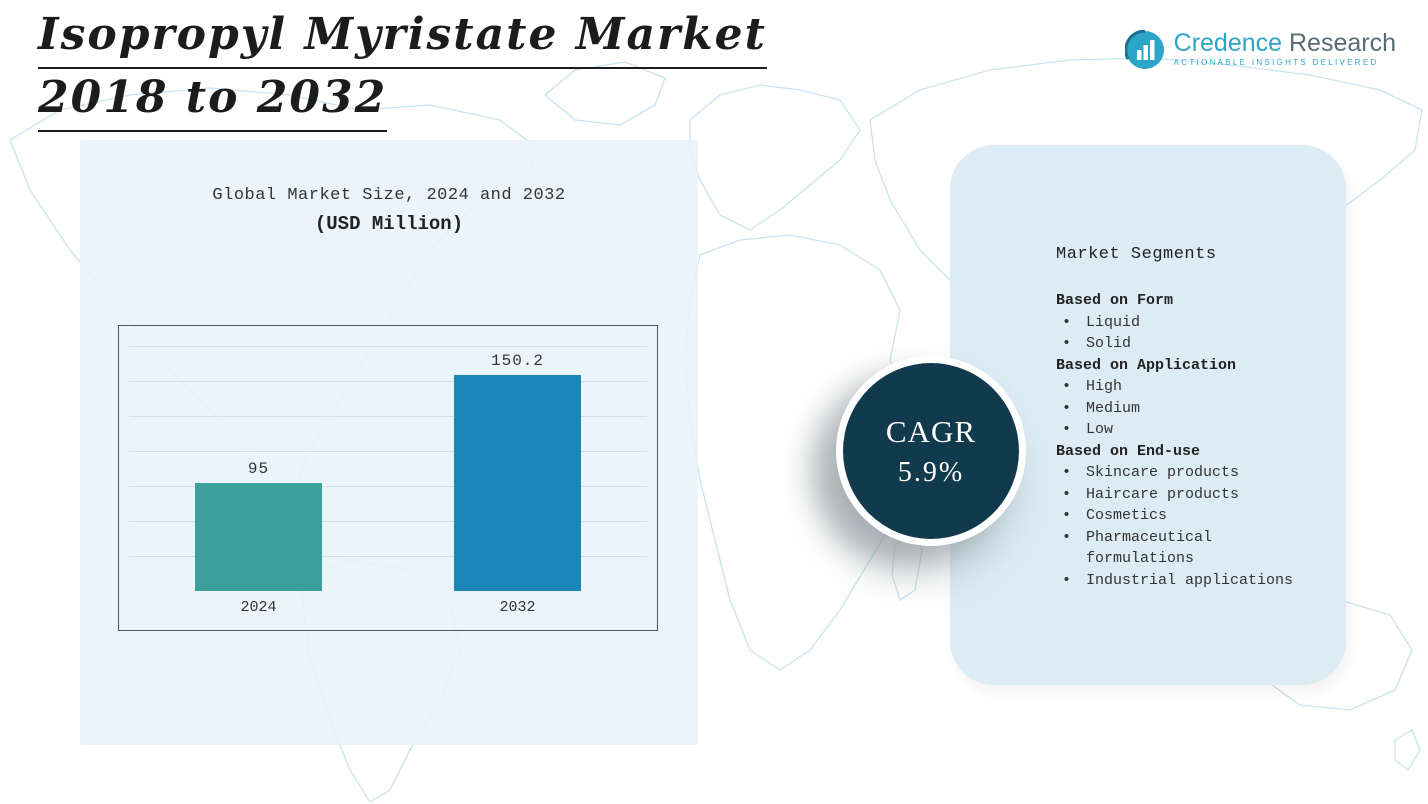 Image resolution: width=1428 pixels, height=804 pixels. Describe the element at coordinates (213, 100) in the screenshot. I see `title-line-2: 2018 to 2032` at that location.